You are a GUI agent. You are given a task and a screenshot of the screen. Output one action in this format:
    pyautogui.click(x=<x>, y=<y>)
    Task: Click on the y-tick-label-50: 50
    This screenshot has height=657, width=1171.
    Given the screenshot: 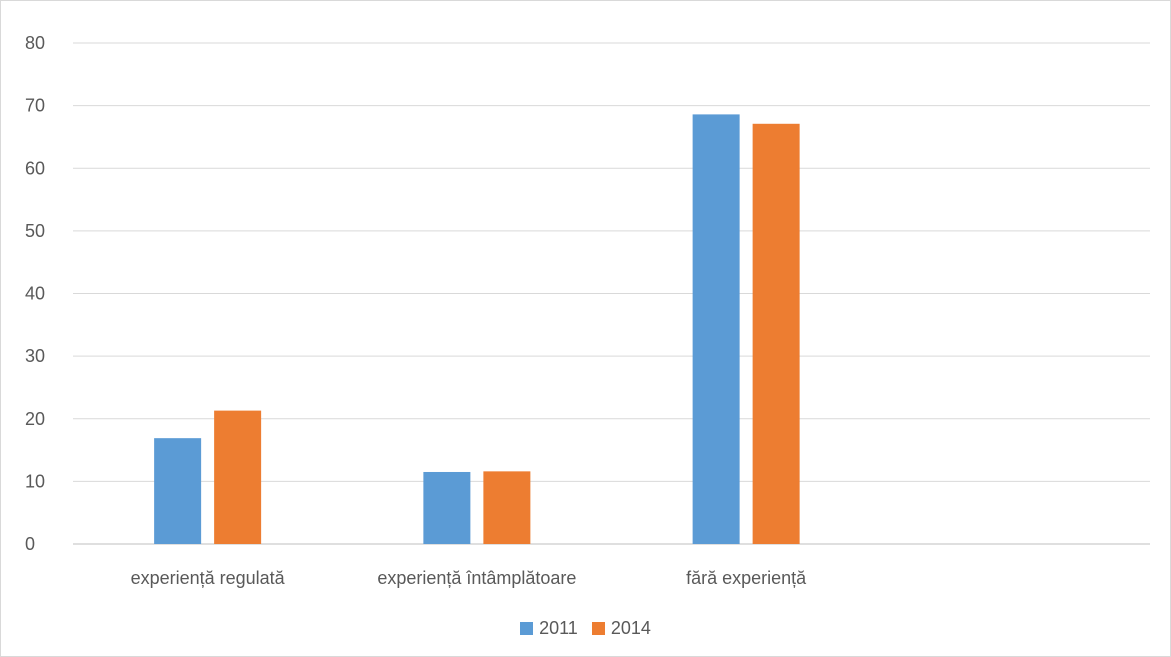 What is the action you would take?
    pyautogui.click(x=35, y=231)
    